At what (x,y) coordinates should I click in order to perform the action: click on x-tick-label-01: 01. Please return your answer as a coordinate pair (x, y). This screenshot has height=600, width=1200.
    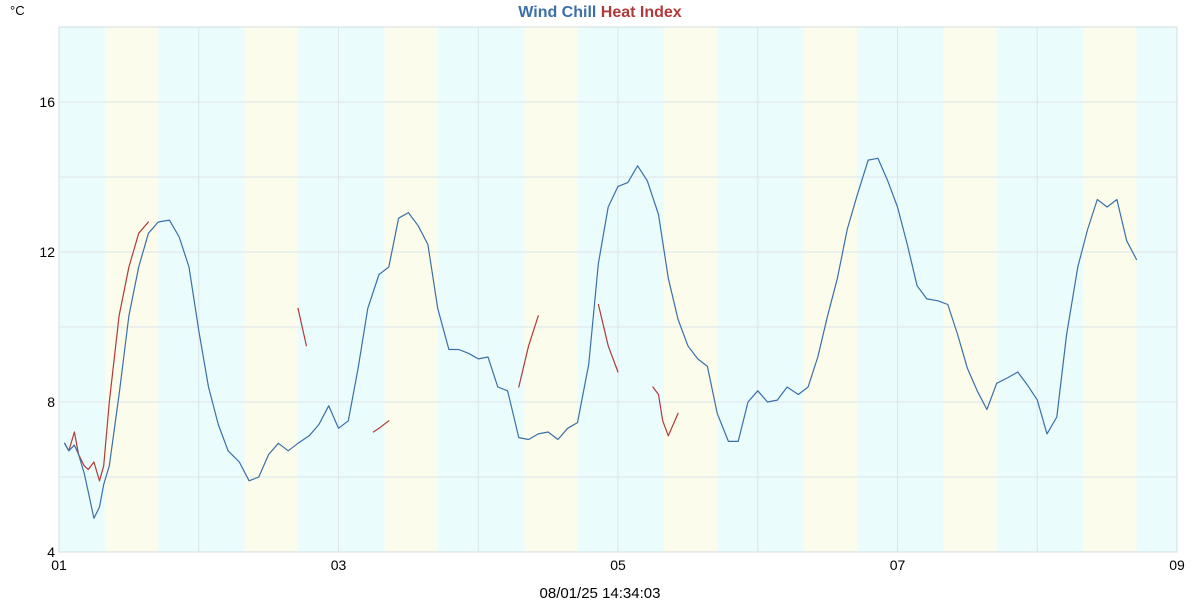
    Looking at the image, I should click on (59, 565).